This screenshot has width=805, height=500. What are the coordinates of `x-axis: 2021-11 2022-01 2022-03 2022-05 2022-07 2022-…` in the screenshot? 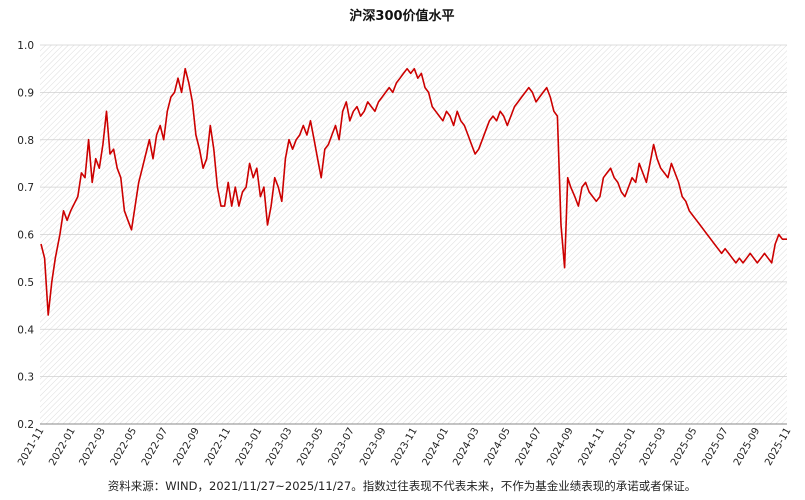 It's located at (405, 445).